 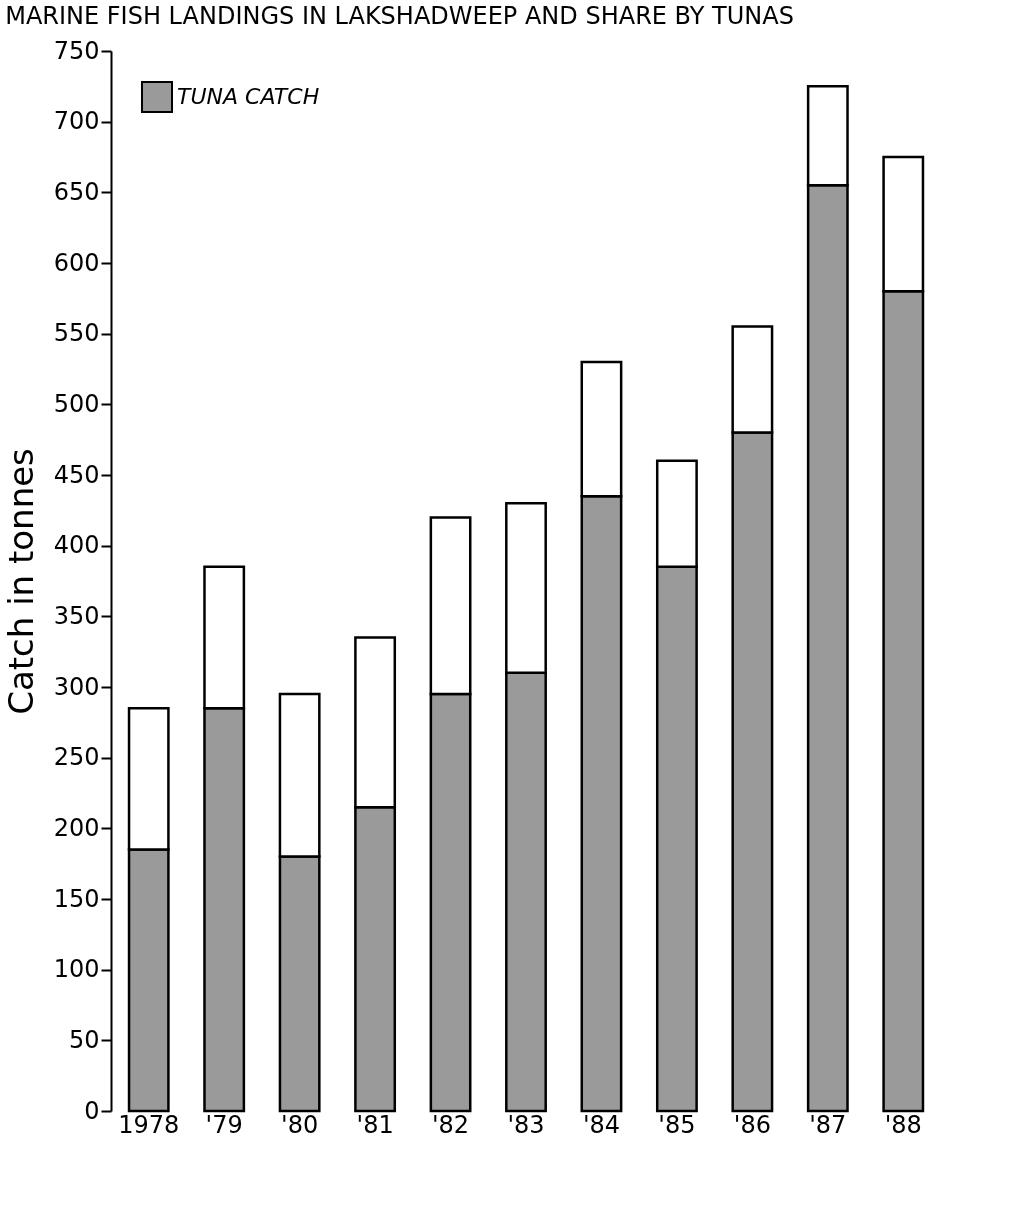 What do you see at coordinates (76, 898) in the screenshot?
I see `y-tick-label: 150` at bounding box center [76, 898].